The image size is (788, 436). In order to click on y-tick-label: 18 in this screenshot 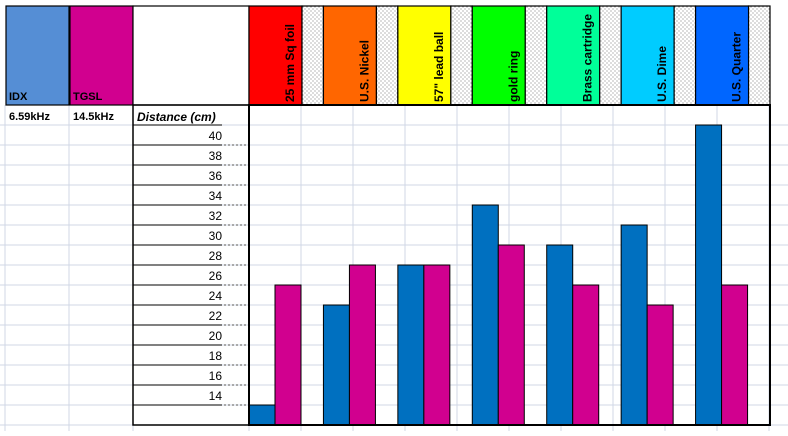, I will do `click(216, 356)`.